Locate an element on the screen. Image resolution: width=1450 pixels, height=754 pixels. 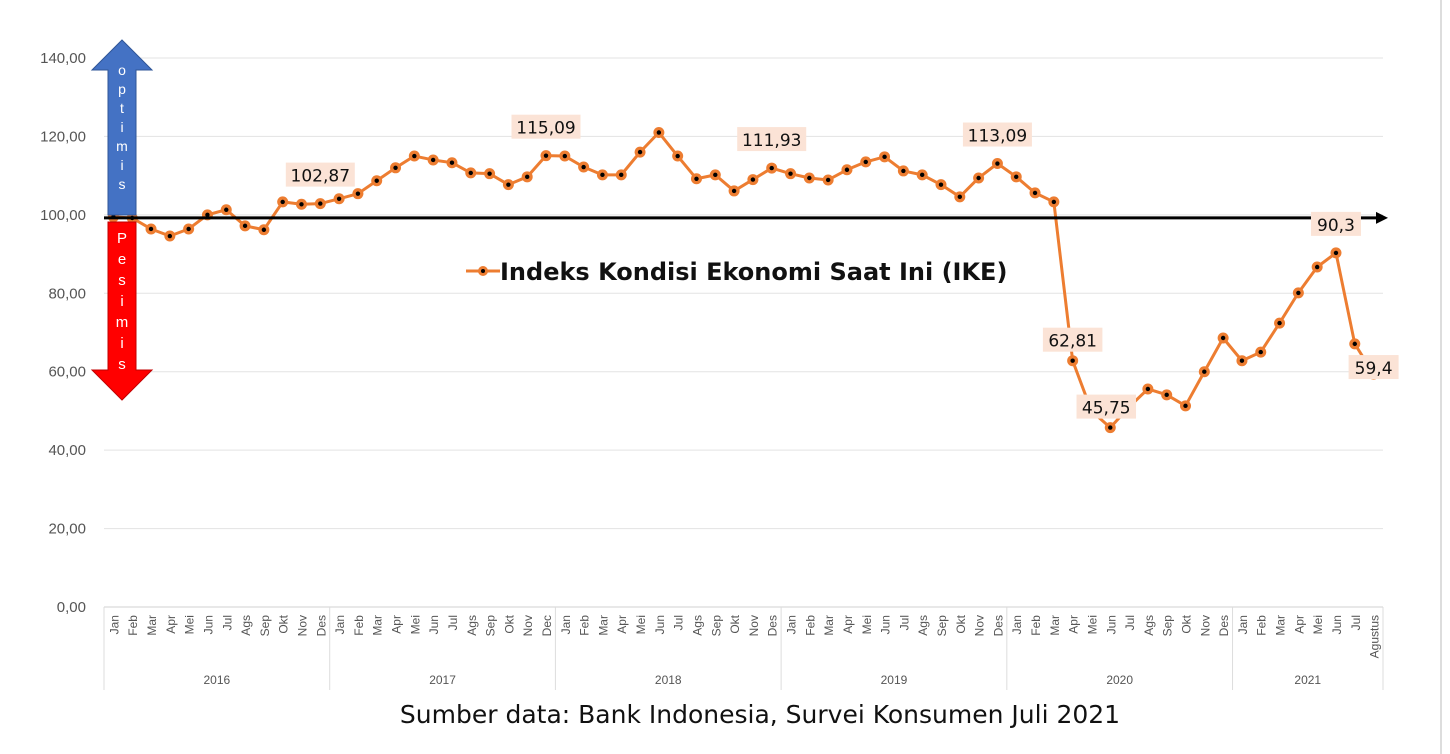
reference-arrowhead is located at coordinates (1382, 217).